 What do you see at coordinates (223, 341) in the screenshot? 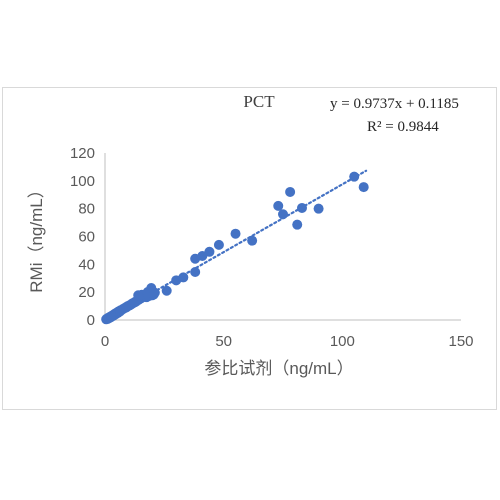
I see `x-tick-label: 50` at bounding box center [223, 341].